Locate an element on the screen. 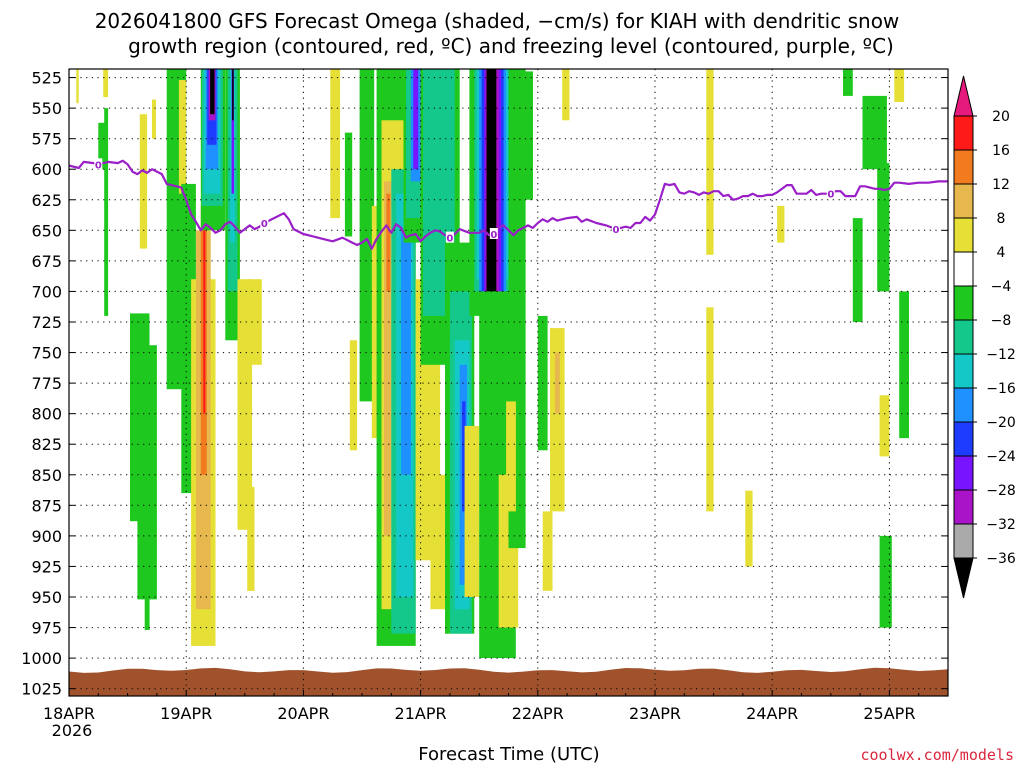 The image size is (1024, 768). colorbar-label: 20 is located at coordinates (1001, 117).